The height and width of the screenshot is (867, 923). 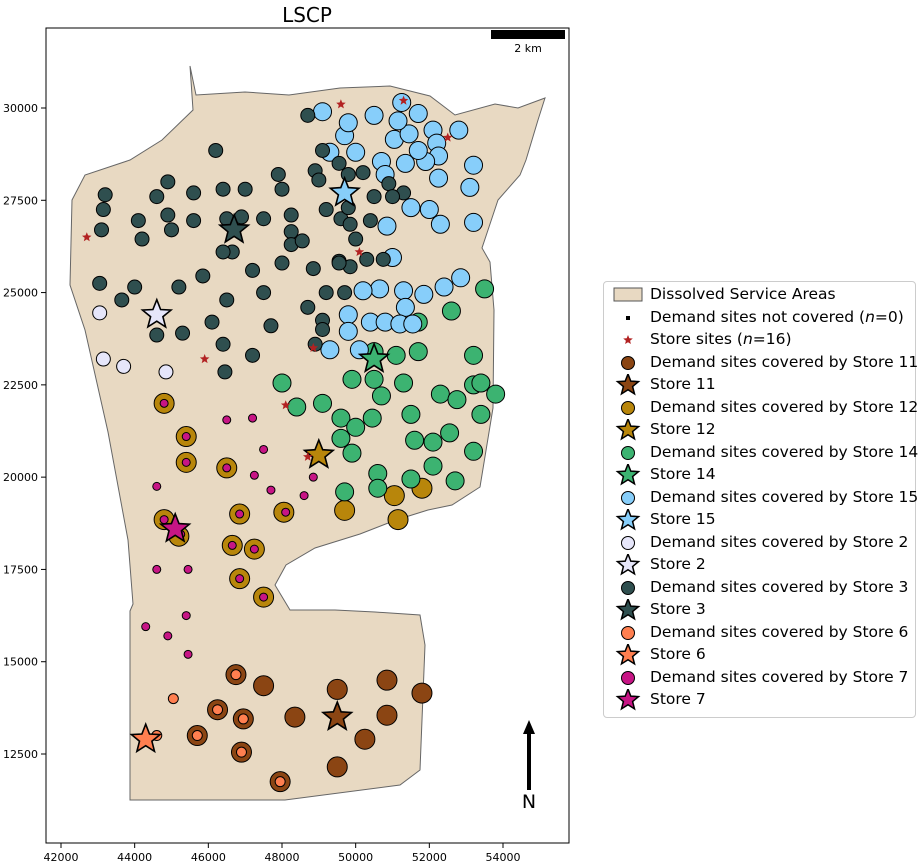 I want to click on y-tick-label: 15000, so click(x=20, y=662).